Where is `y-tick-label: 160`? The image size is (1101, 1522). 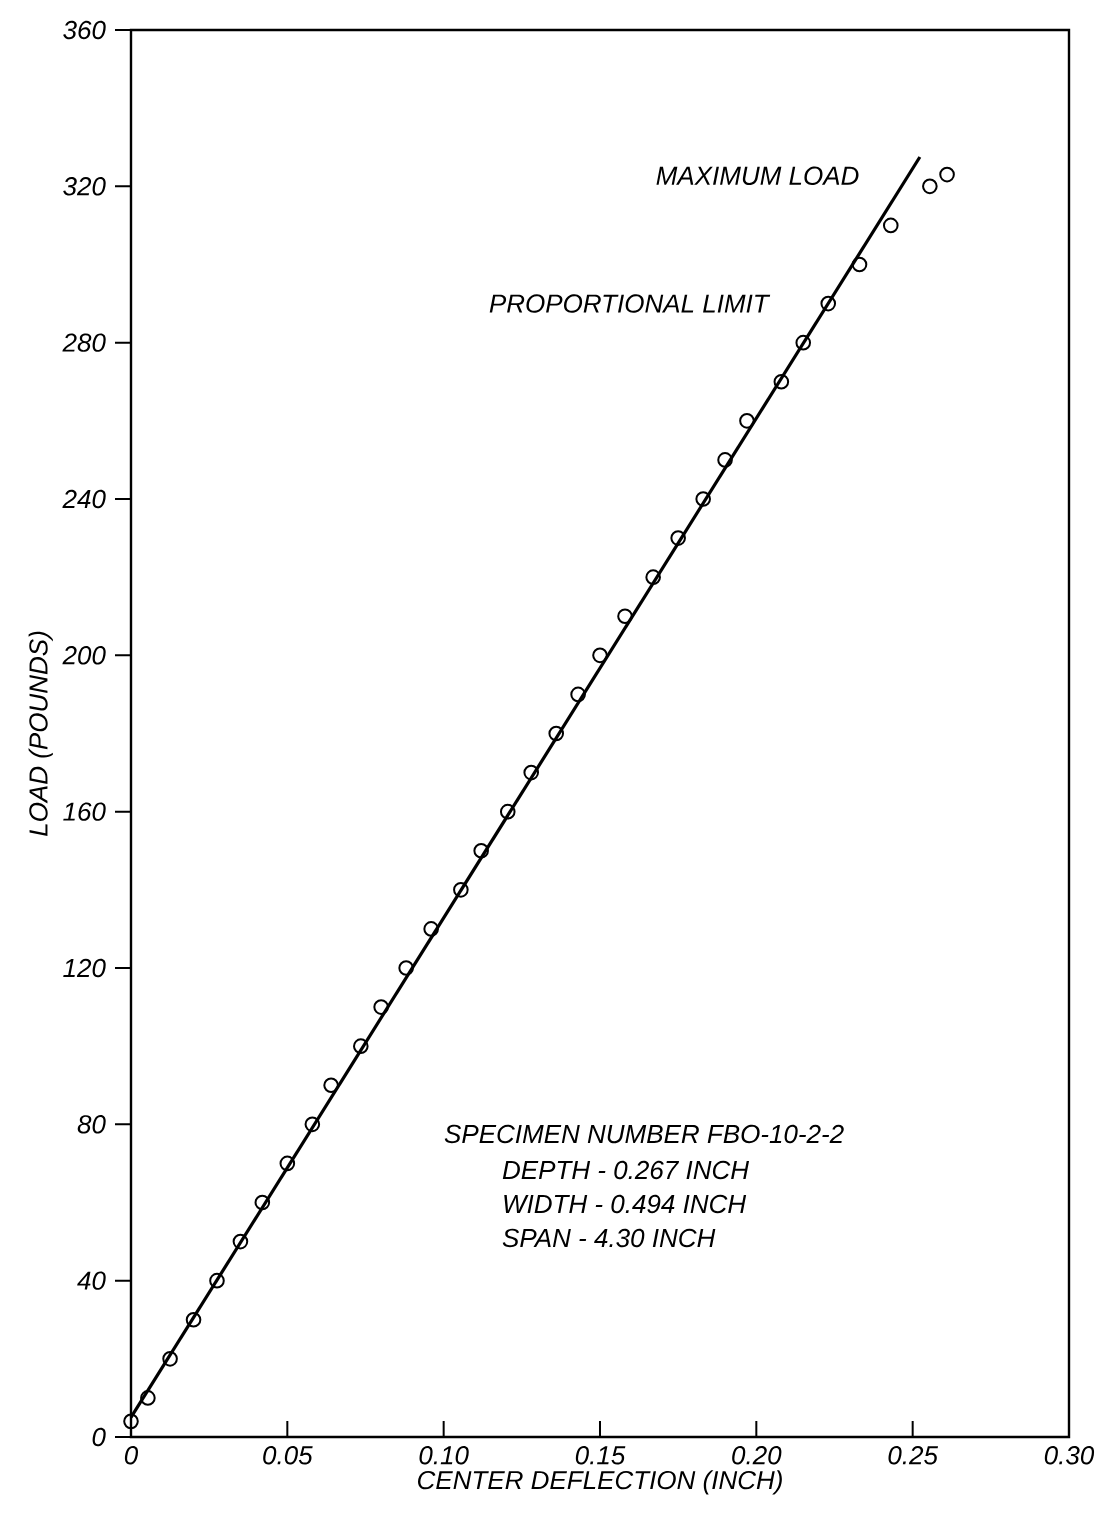
y-tick-label: 160 is located at coordinates (84, 811).